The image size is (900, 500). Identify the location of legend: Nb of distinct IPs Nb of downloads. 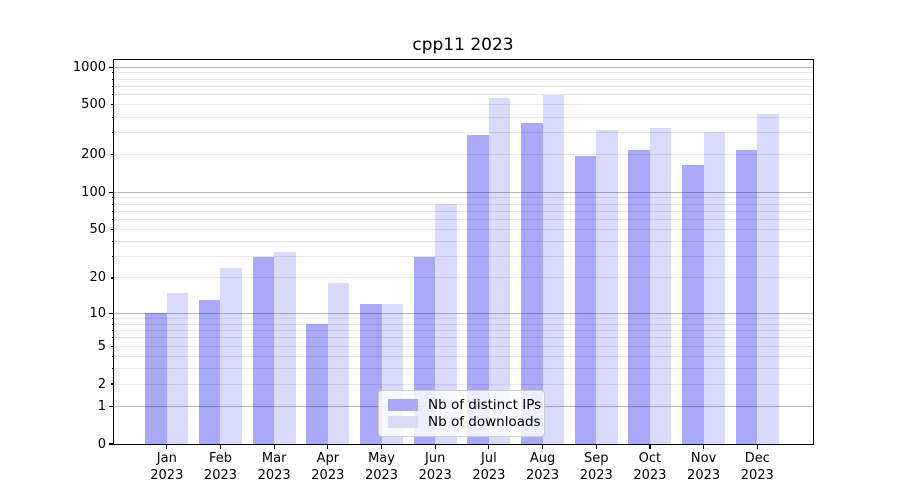
(461, 413).